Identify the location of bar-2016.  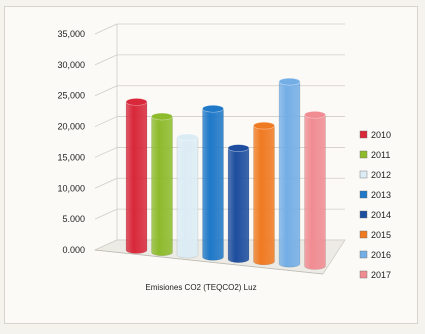
(289, 172).